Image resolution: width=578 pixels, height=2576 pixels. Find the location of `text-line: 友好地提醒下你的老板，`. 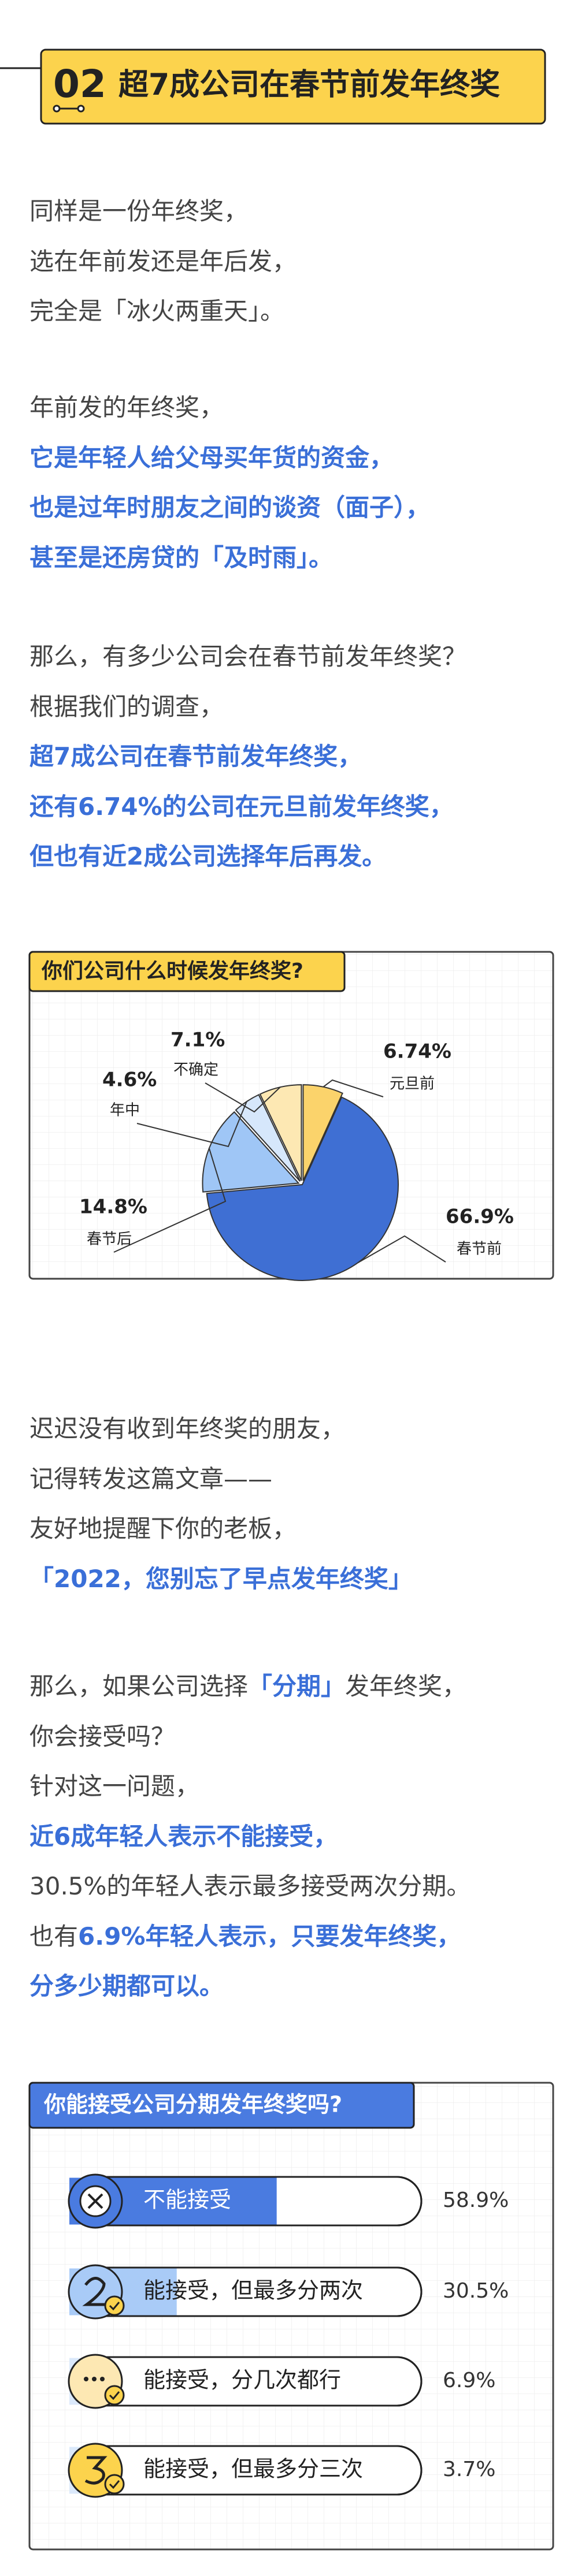

text-line: 友好地提醒下你的老板， is located at coordinates (163, 1529).